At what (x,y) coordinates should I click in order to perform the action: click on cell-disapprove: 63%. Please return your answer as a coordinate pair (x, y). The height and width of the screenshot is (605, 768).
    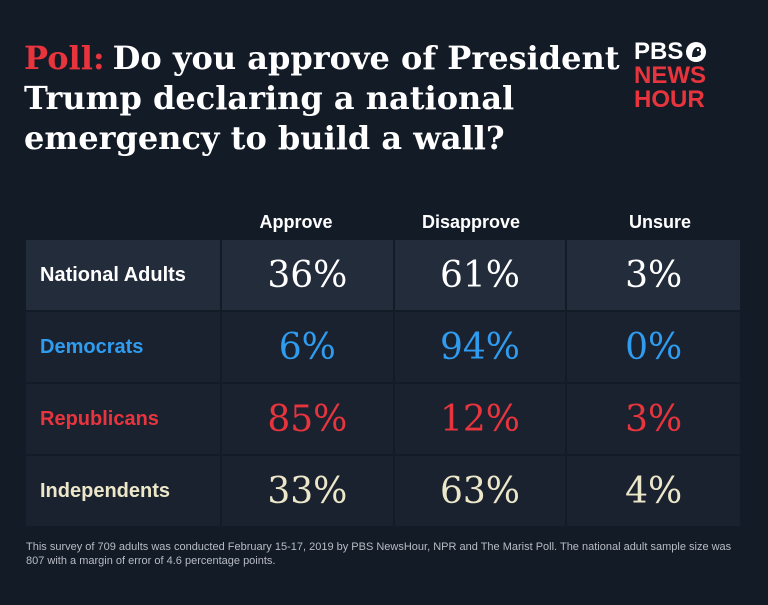
    Looking at the image, I should click on (481, 491).